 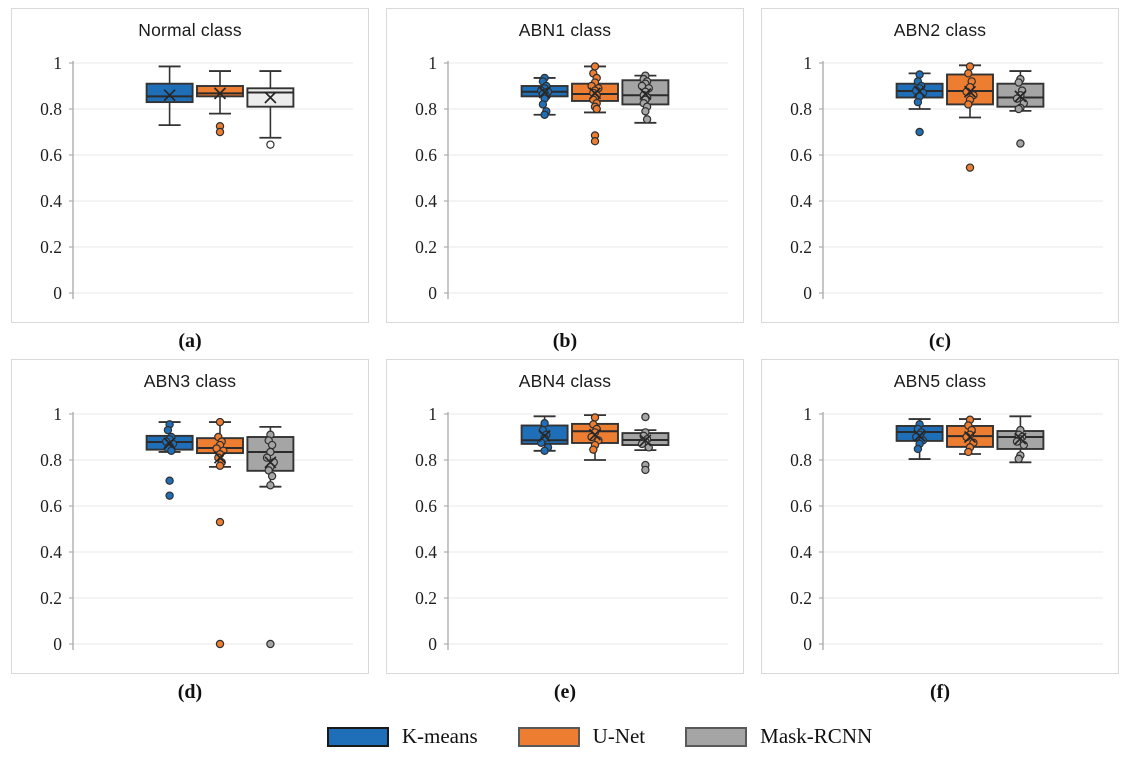 What do you see at coordinates (619, 736) in the screenshot?
I see `legend-label-unet: U-Net` at bounding box center [619, 736].